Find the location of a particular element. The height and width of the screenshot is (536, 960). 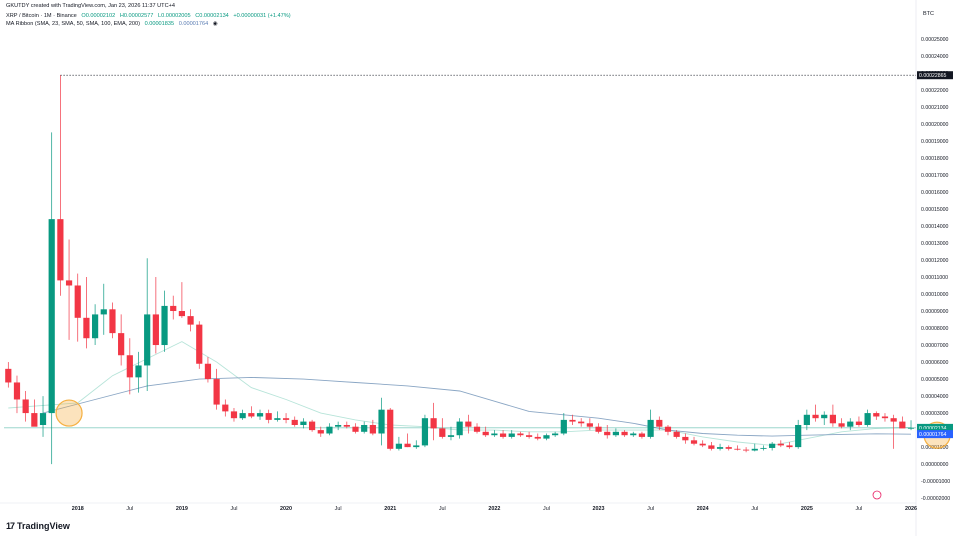

high-price-label: 0.00022865 is located at coordinates (933, 76).